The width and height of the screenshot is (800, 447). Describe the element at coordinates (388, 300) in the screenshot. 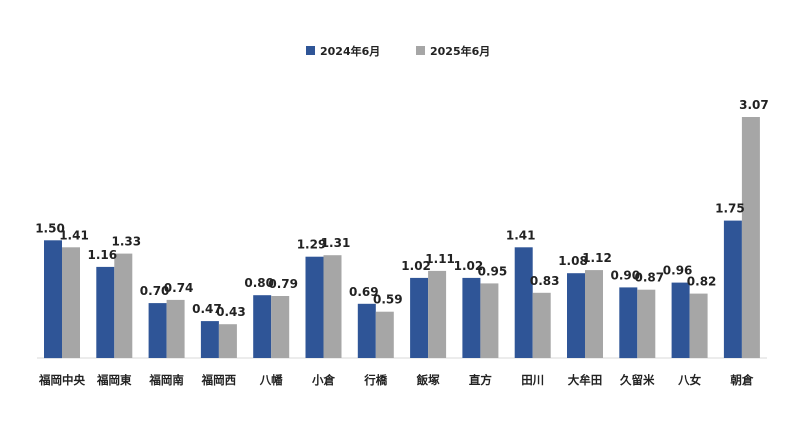

I see `value-label-2025-6: 0.59` at that location.